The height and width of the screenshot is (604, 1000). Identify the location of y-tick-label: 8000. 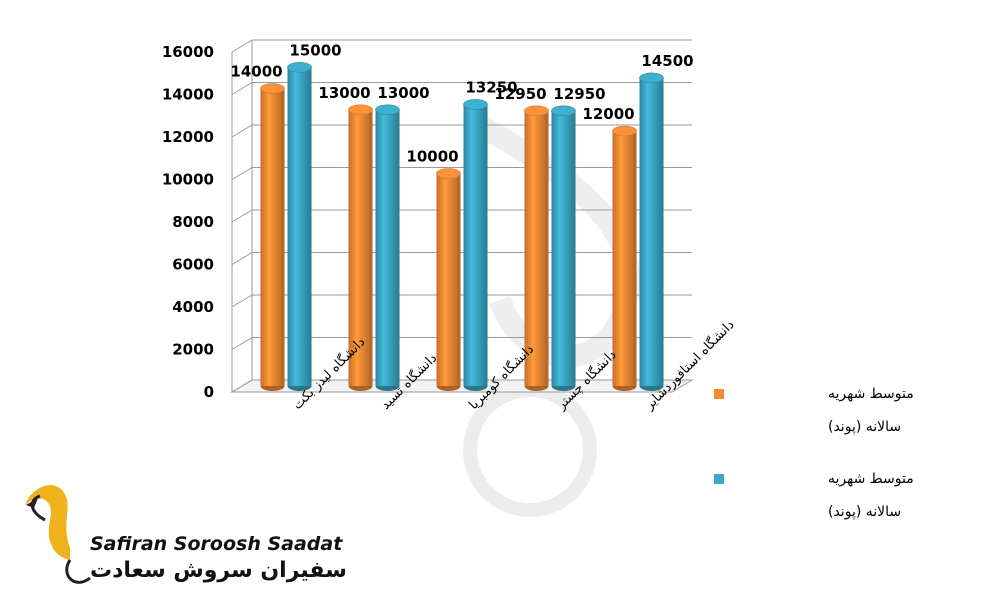
(193, 222).